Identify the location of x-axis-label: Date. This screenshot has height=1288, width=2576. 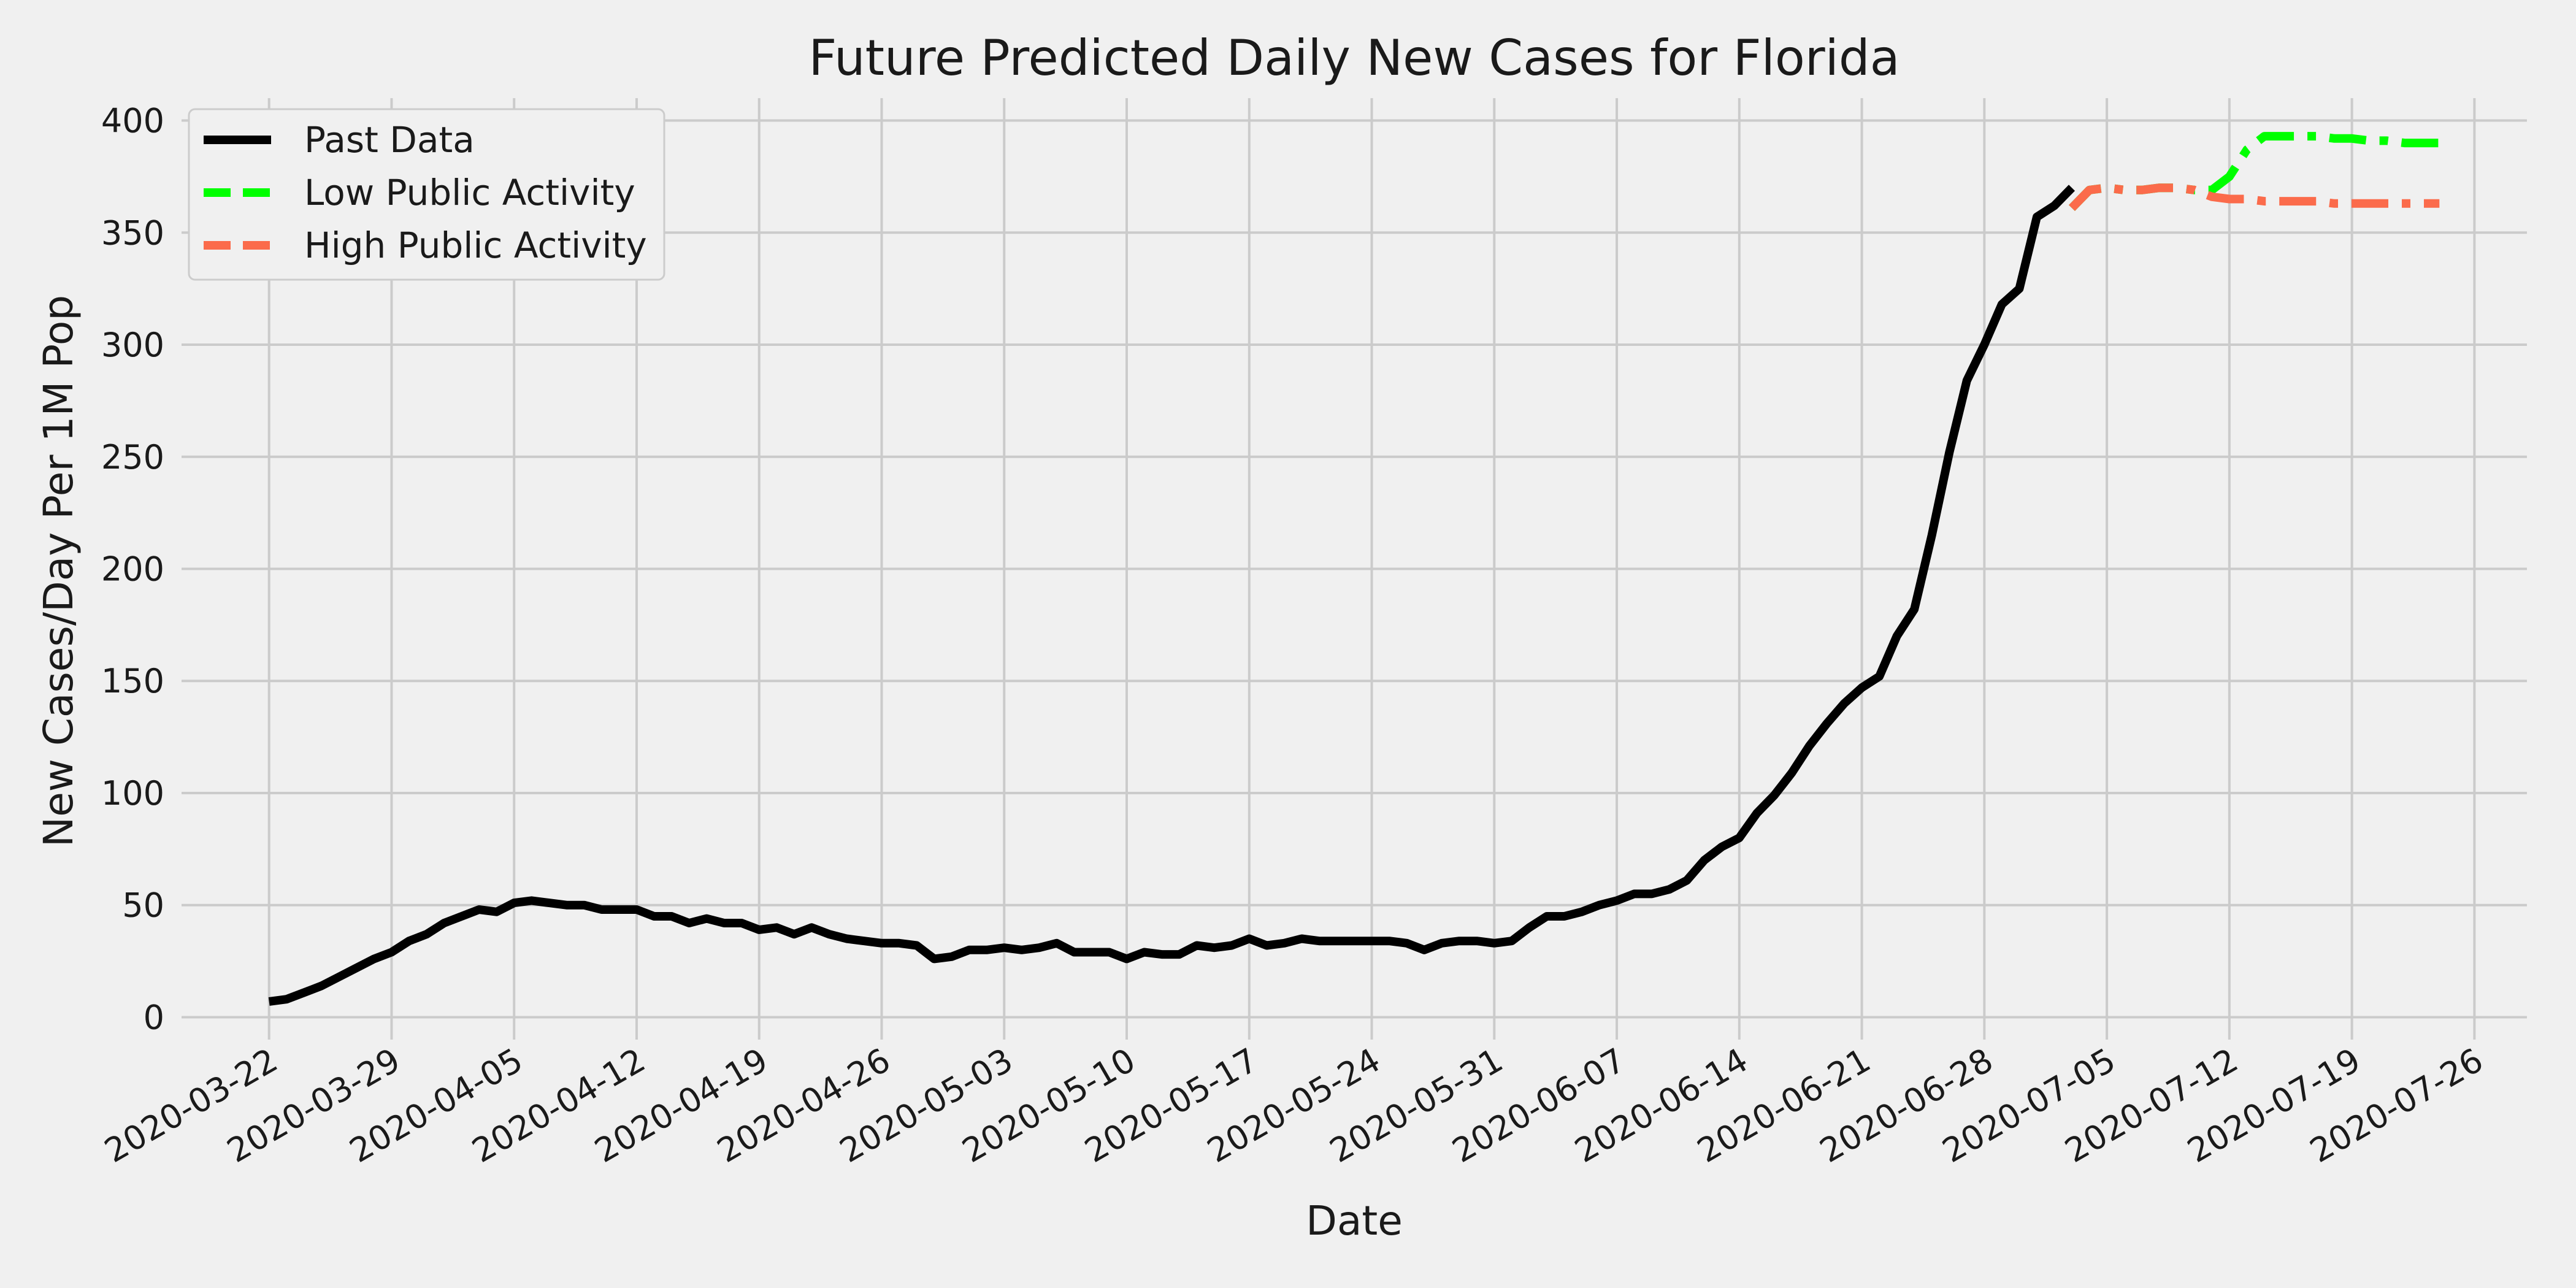
(1354, 1220).